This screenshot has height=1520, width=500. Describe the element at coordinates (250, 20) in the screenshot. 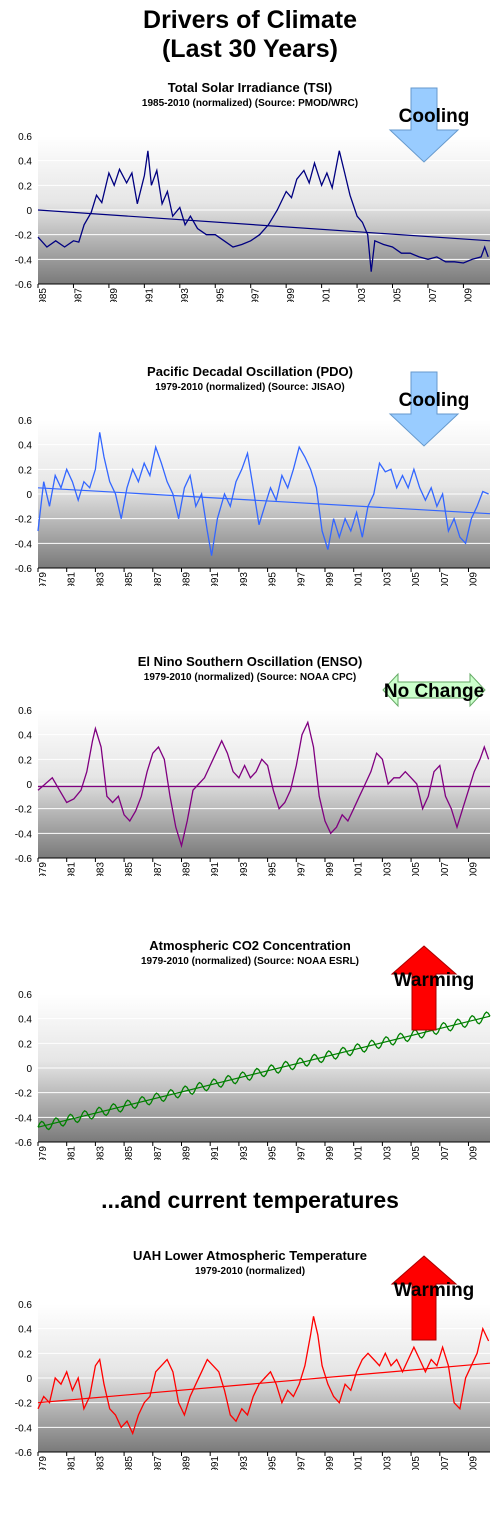

I see `main-title-line1: Drivers of Climate` at that location.